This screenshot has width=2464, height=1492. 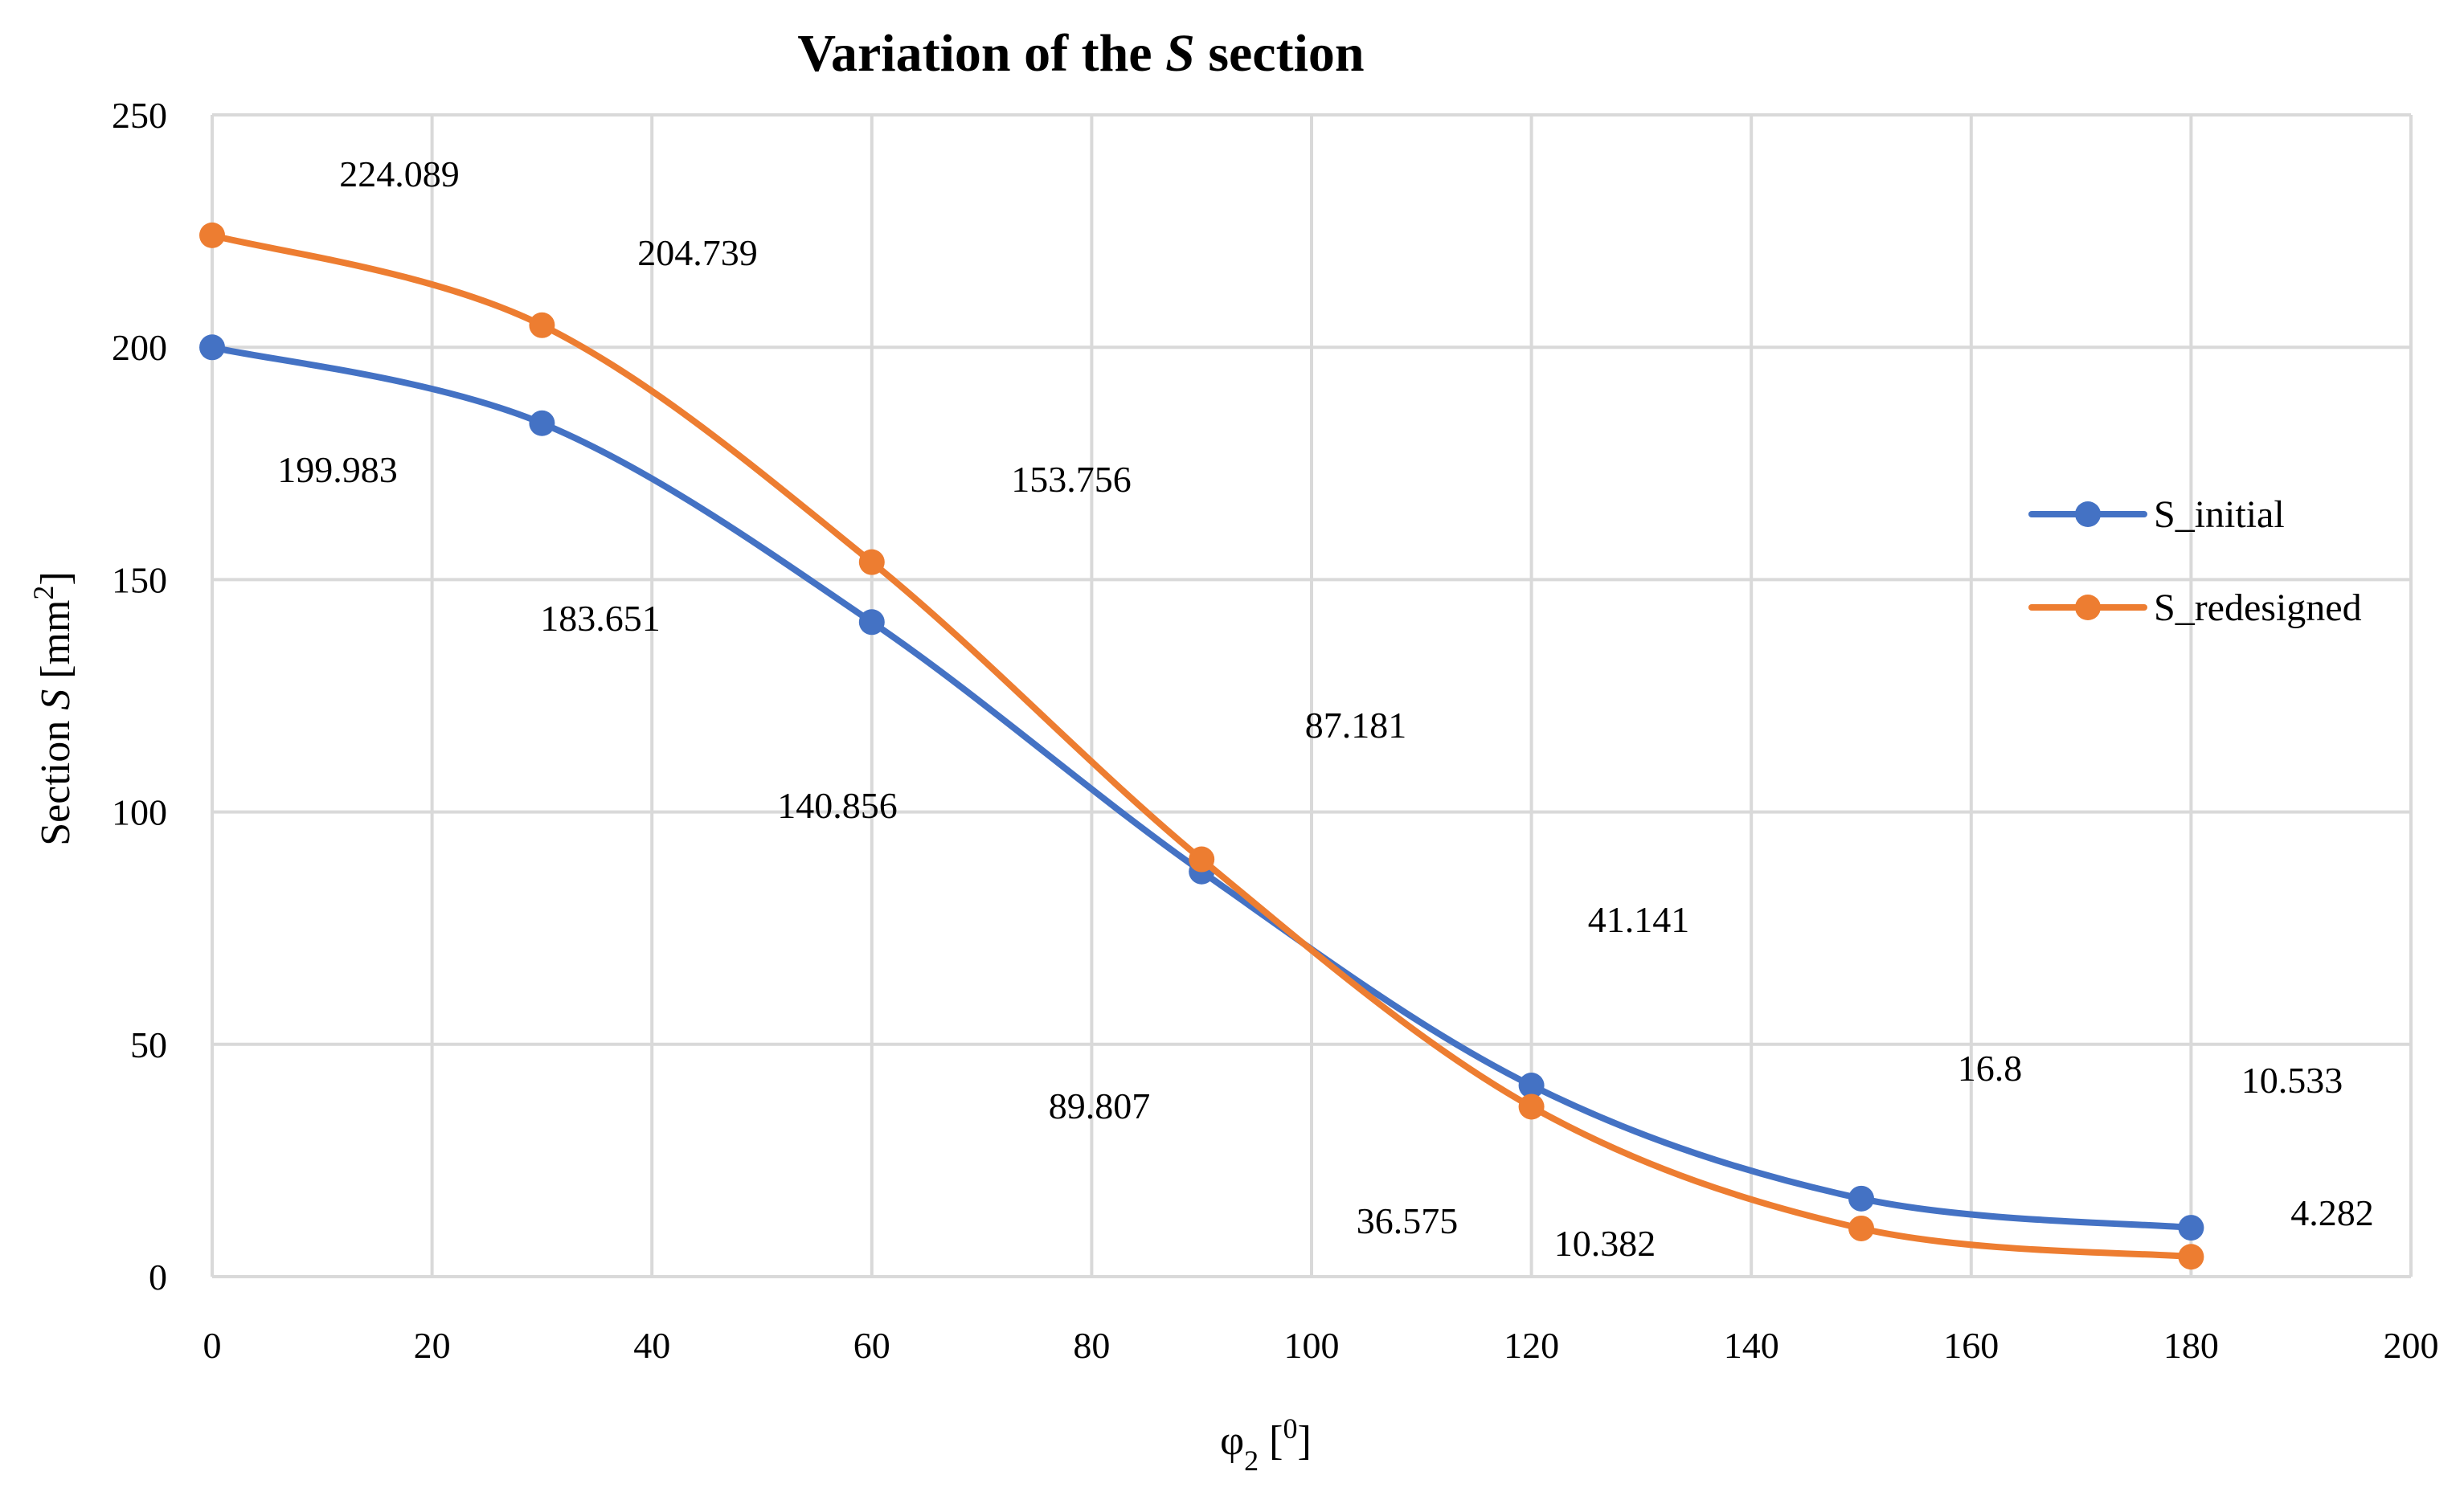 I want to click on data-label-S_initial: 10.533, so click(x=2292, y=1080).